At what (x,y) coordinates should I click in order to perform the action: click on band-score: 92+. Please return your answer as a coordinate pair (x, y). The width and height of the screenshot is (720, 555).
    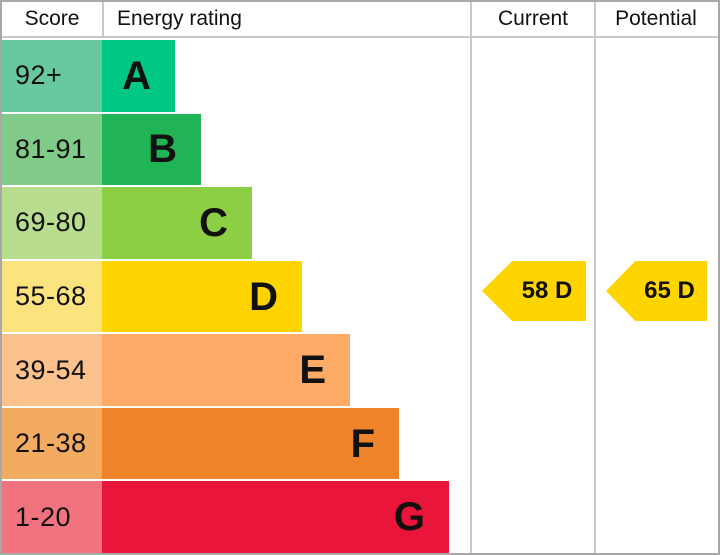
    Looking at the image, I should click on (52, 76).